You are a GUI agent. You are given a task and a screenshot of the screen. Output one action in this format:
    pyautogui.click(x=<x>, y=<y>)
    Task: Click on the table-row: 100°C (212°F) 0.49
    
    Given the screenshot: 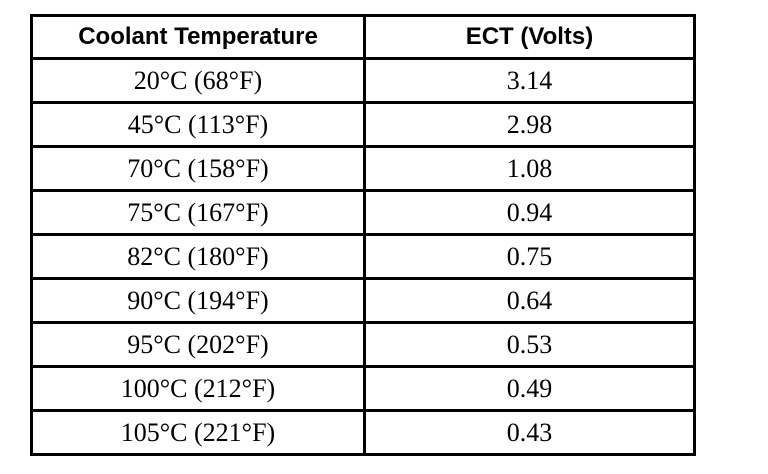 What is the action you would take?
    pyautogui.click(x=363, y=388)
    